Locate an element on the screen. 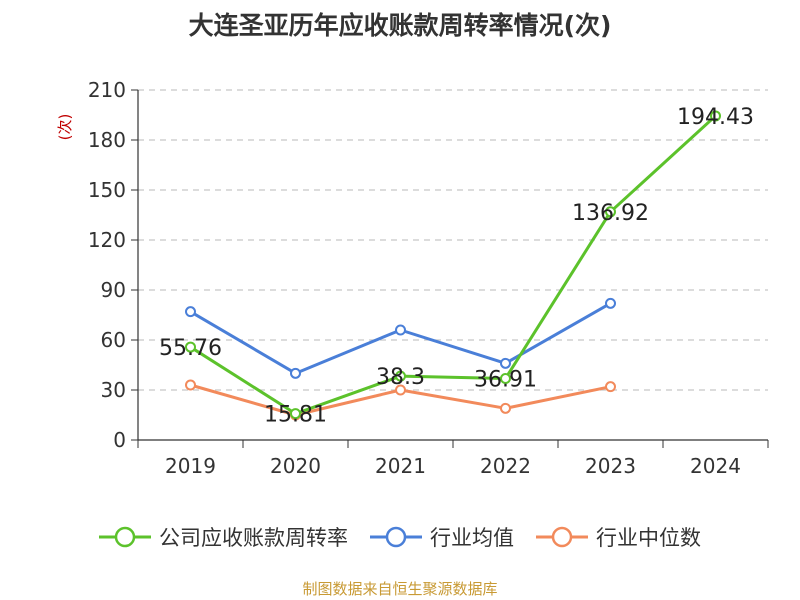  y-tick-label: 150 is located at coordinates (107, 190).